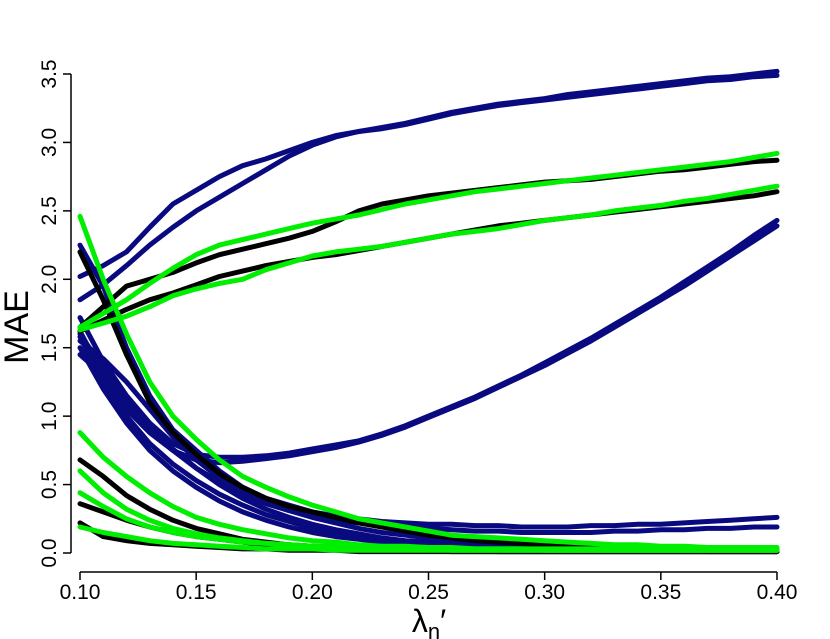 The image size is (830, 639). What do you see at coordinates (18, 327) in the screenshot?
I see `y-axis-label: MAE` at bounding box center [18, 327].